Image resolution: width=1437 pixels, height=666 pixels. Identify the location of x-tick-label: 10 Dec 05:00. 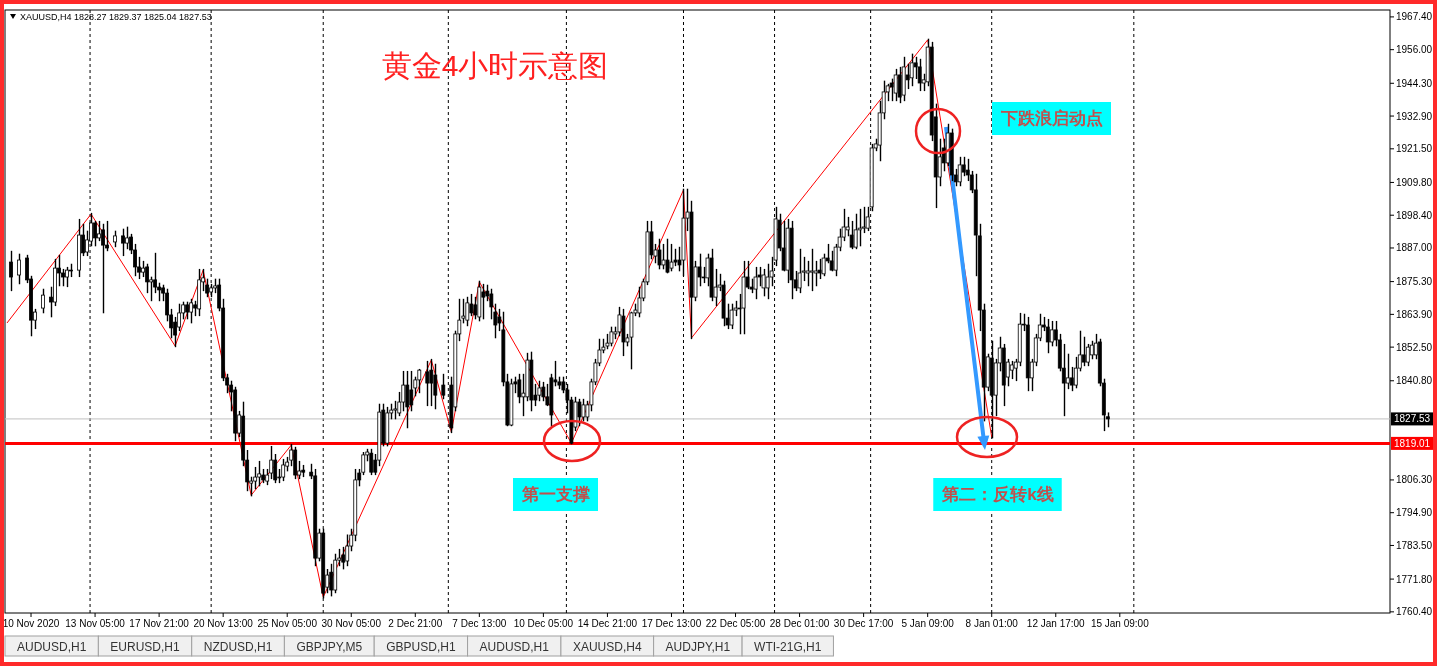
(543, 623).